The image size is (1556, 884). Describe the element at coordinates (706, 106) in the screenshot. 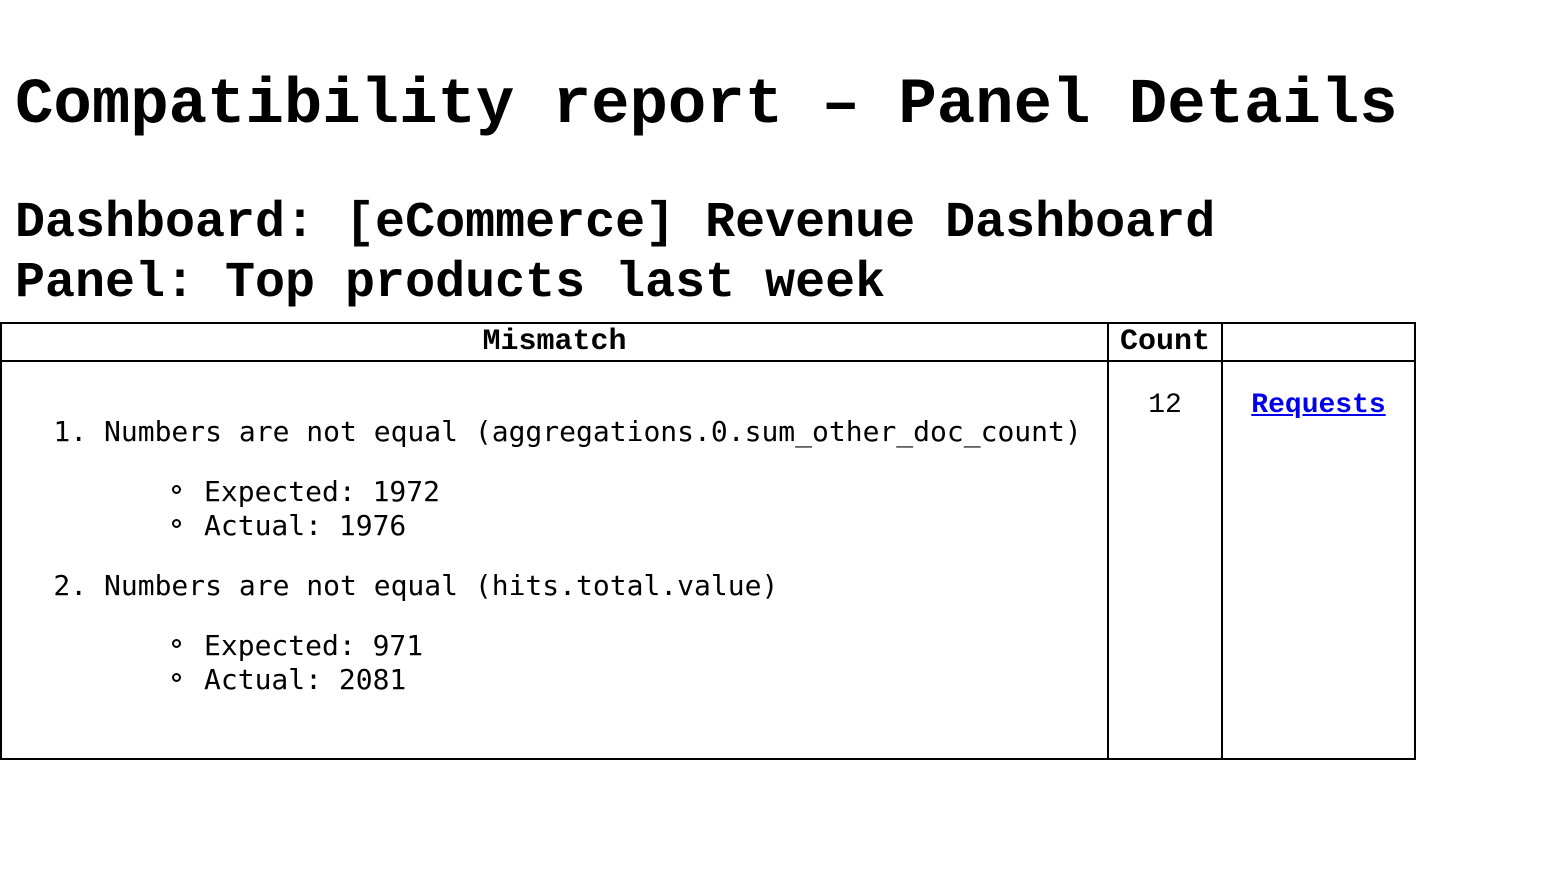

I see `page-title: Compatibility report – Panel Details` at that location.